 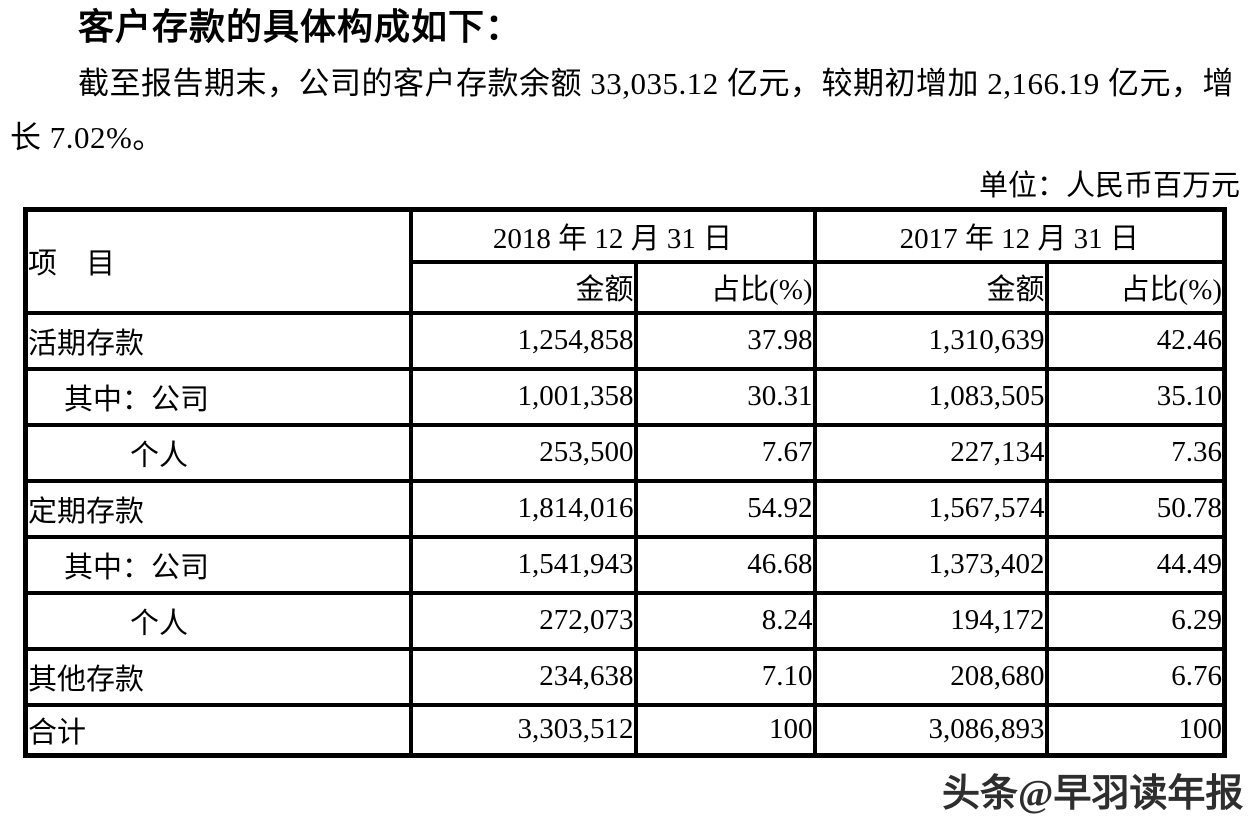 I want to click on amount-2018: 234,638, so click(x=523, y=676).